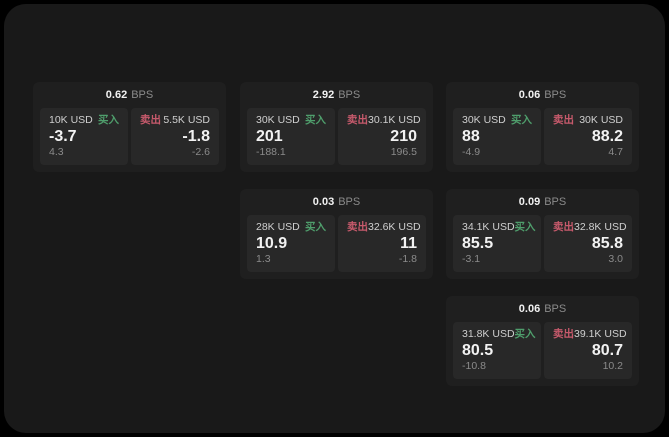 The height and width of the screenshot is (437, 669). I want to click on buy-amount: 31.8K USD, so click(488, 334).